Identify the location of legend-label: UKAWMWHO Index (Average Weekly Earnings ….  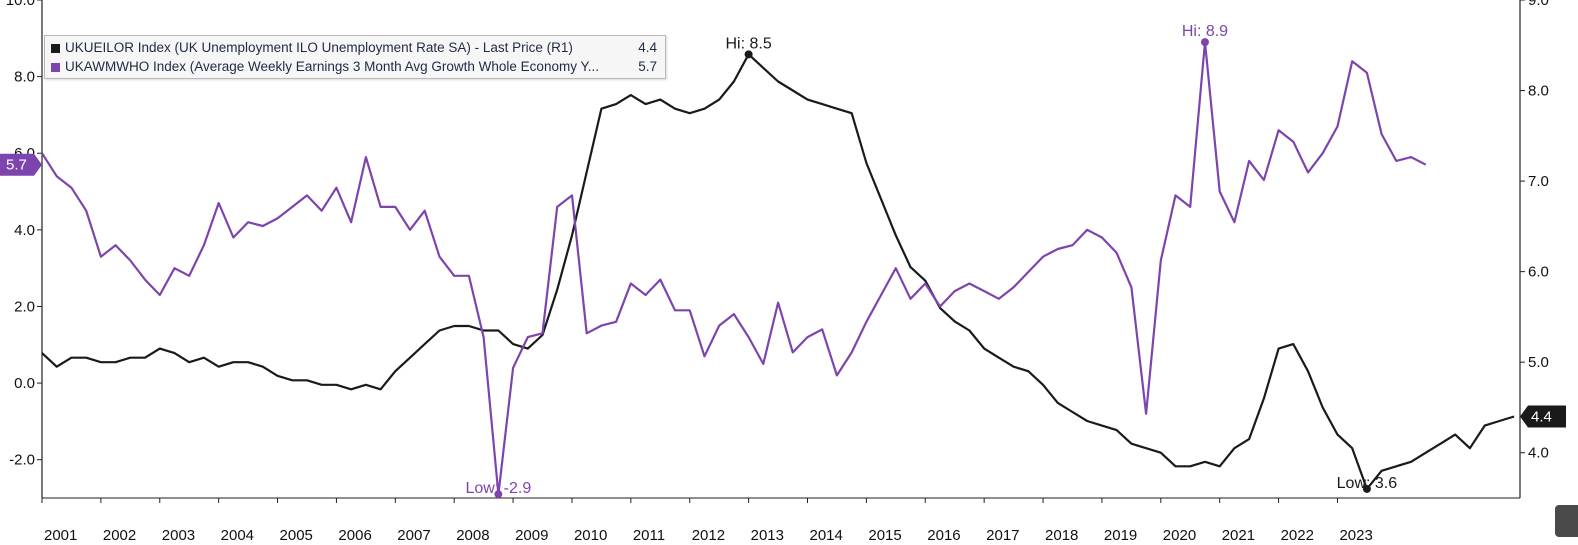
(332, 66).